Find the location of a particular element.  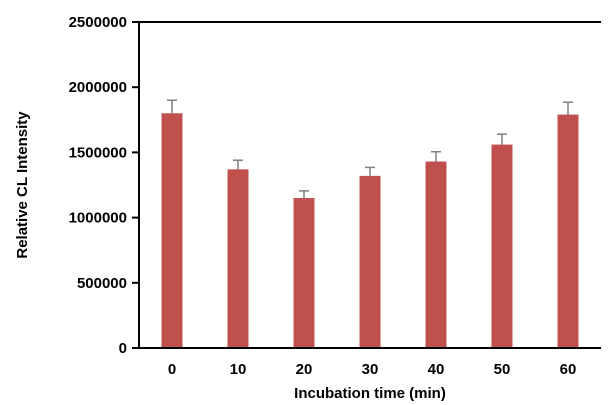

y-tick-label: 2500000 is located at coordinates (98, 22).